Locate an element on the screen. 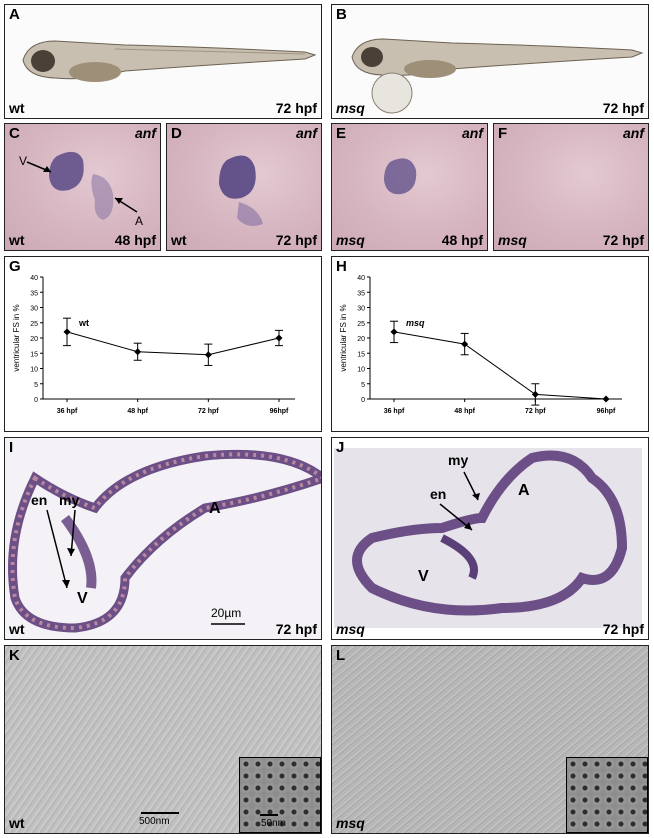 The width and height of the screenshot is (654, 838). scale-bar is located at coordinates (160, 813).